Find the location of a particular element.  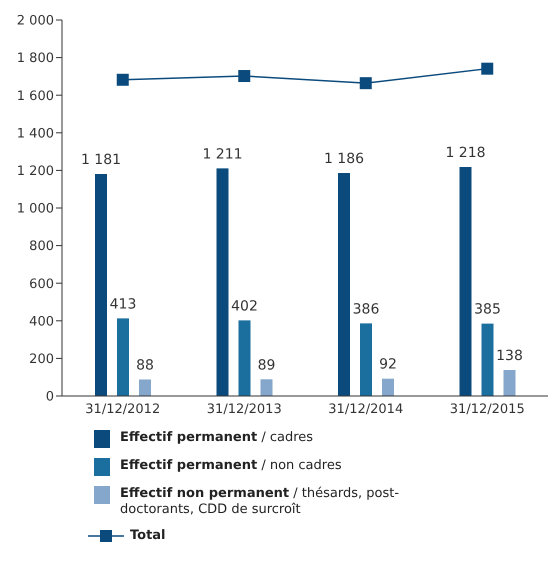

data-label: 89 is located at coordinates (267, 365).